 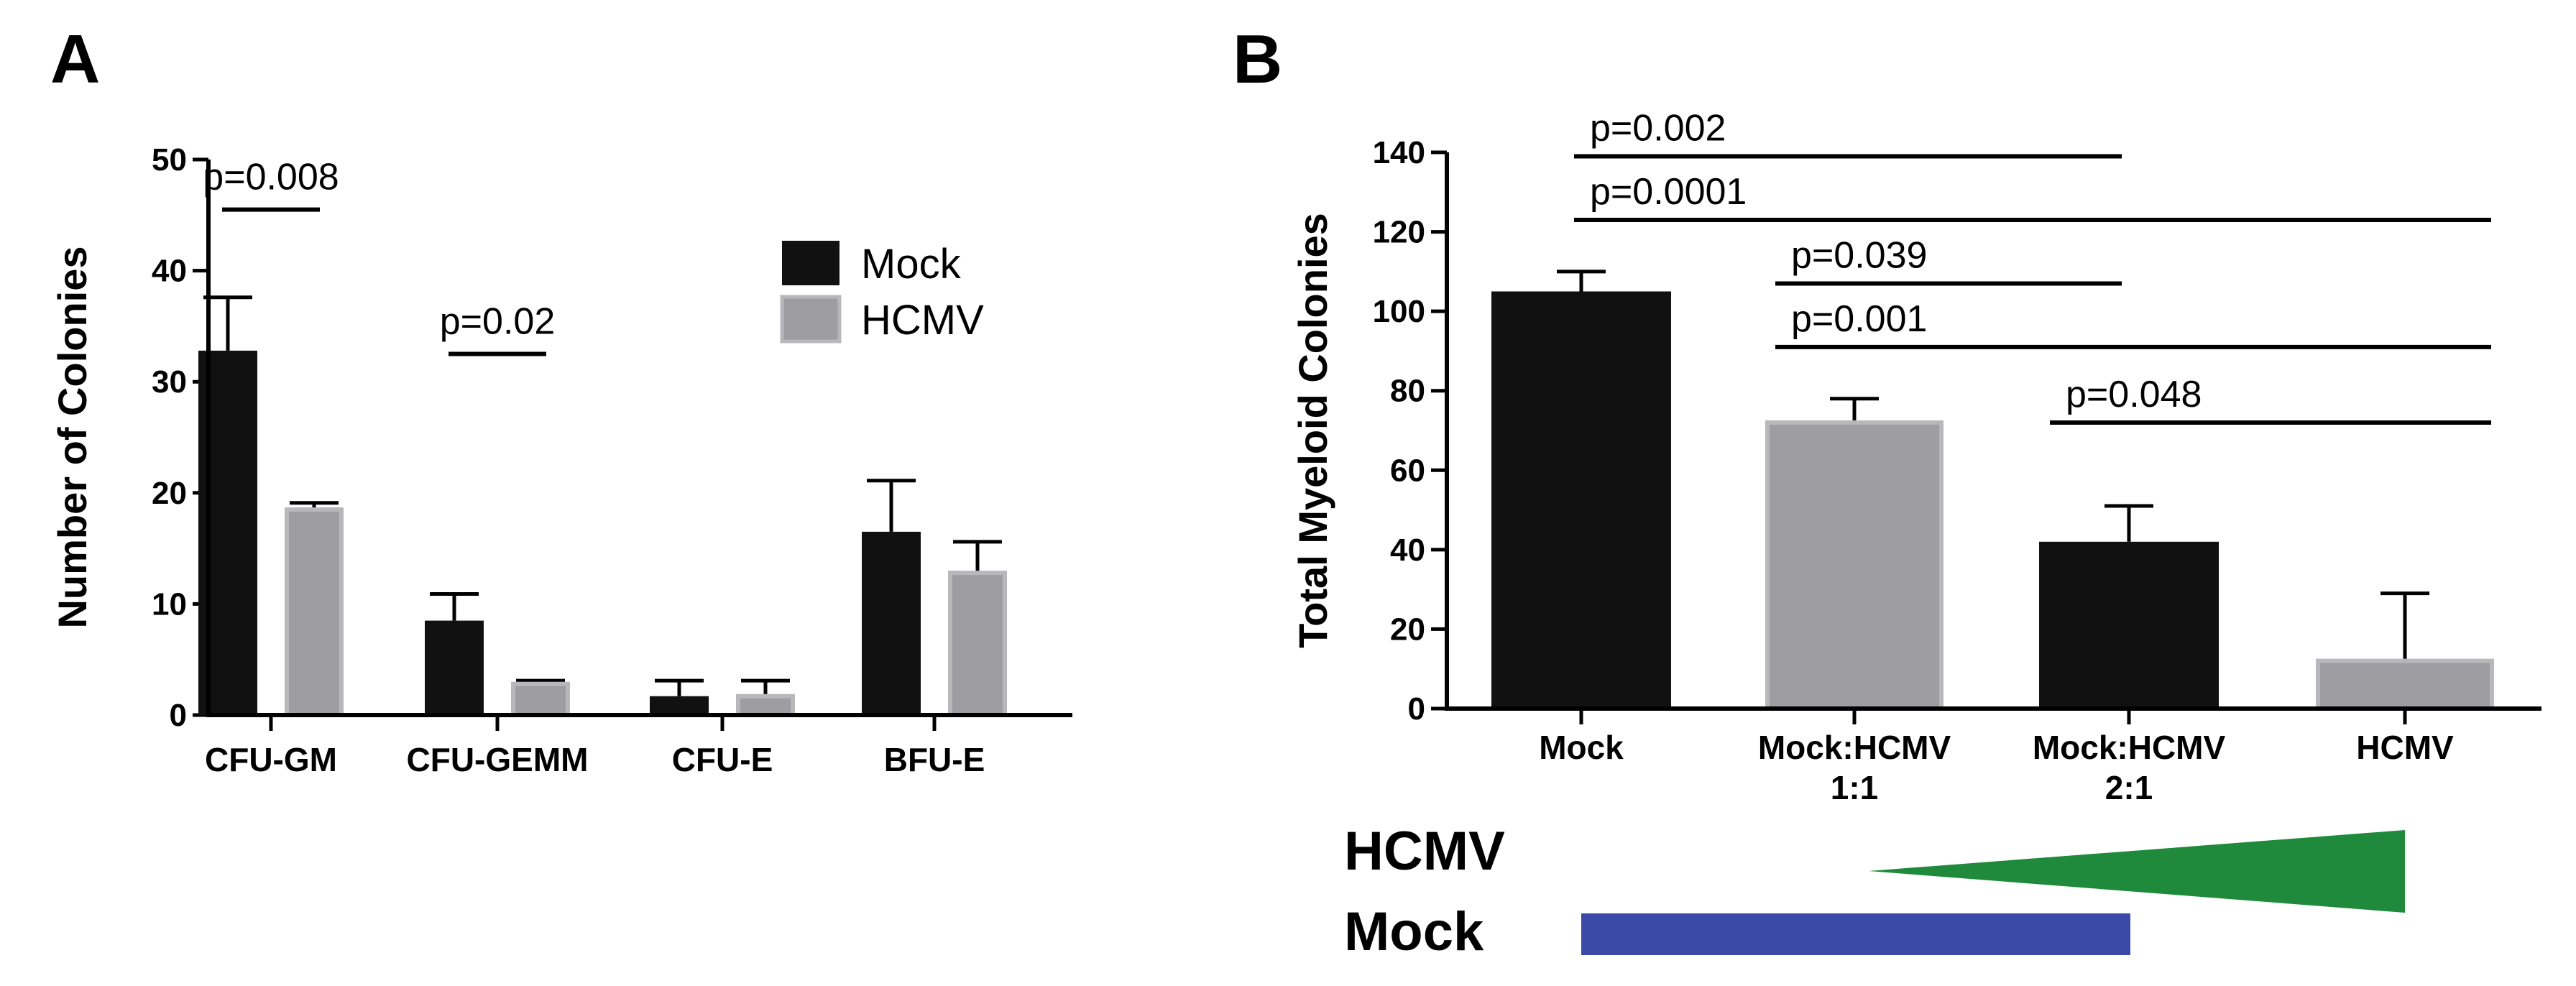 I want to click on panel-a-y-tick-label: 40, so click(x=169, y=272).